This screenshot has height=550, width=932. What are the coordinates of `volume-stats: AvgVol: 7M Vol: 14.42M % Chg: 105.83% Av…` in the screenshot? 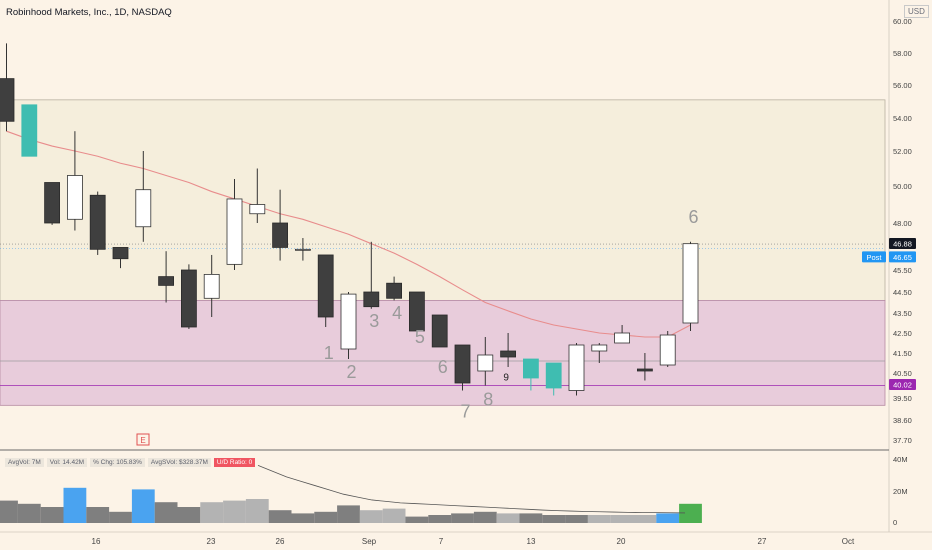 It's located at (130, 462).